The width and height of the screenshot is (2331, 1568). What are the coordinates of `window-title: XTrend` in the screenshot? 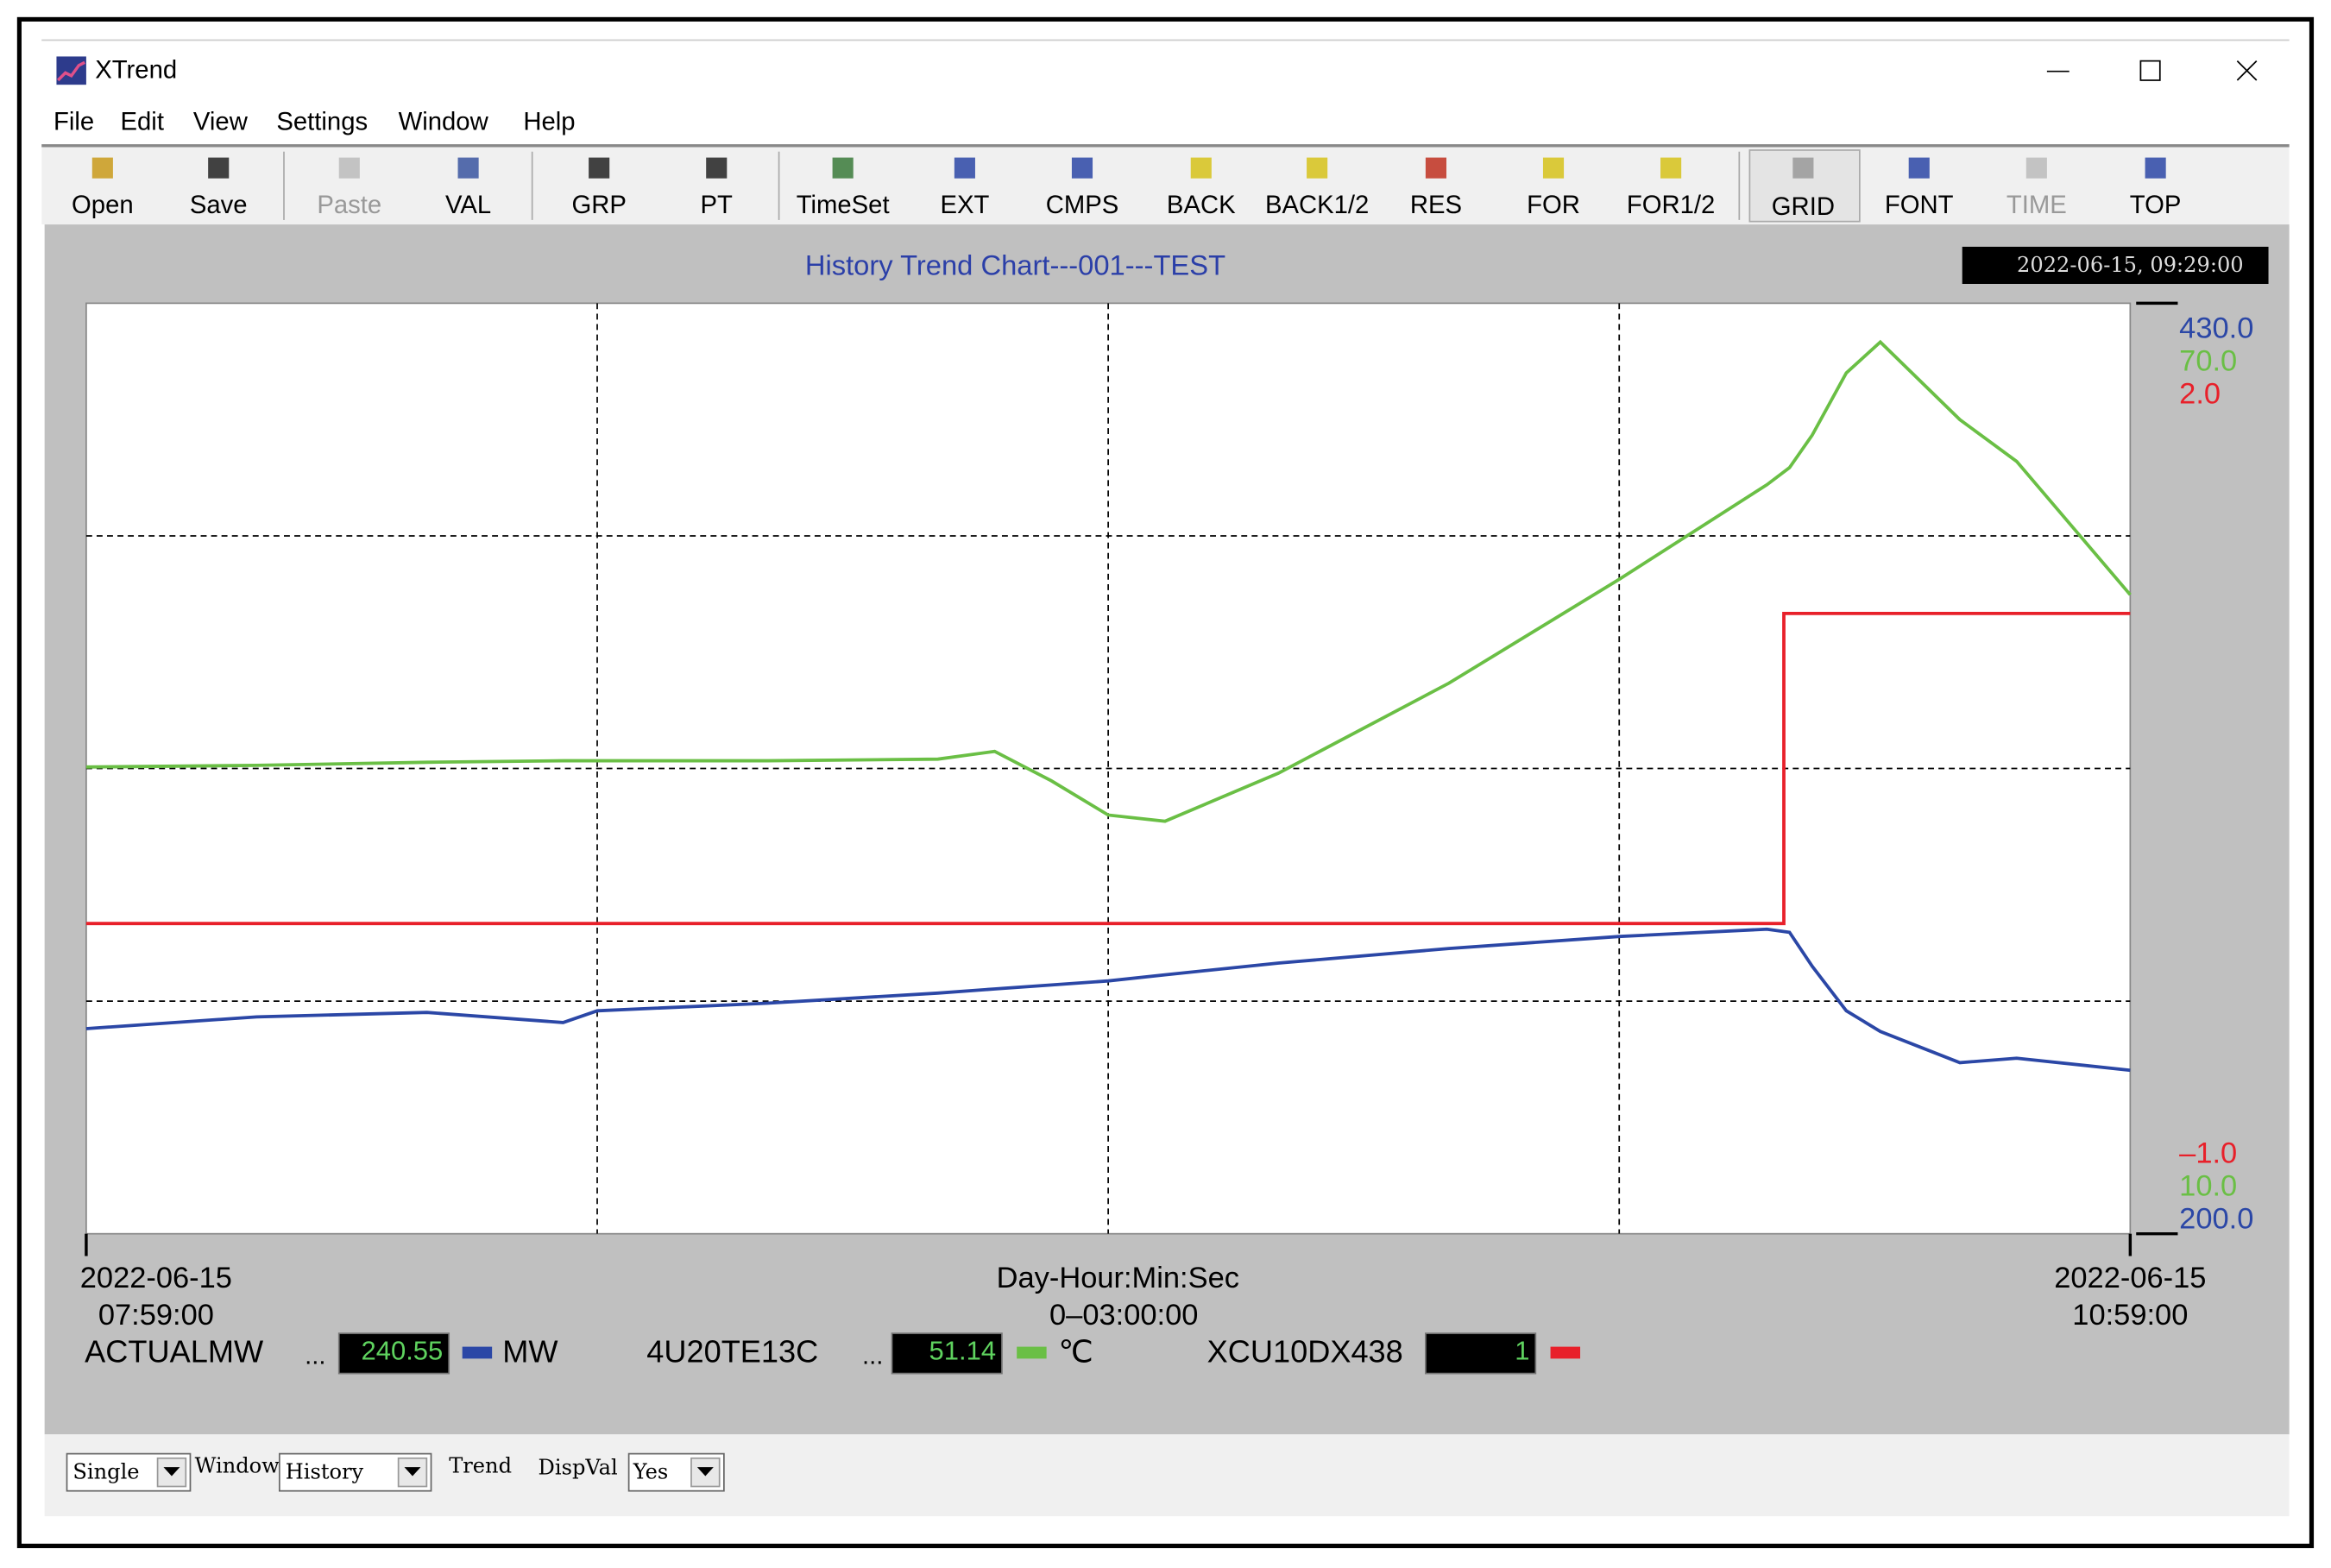 It's located at (136, 69).